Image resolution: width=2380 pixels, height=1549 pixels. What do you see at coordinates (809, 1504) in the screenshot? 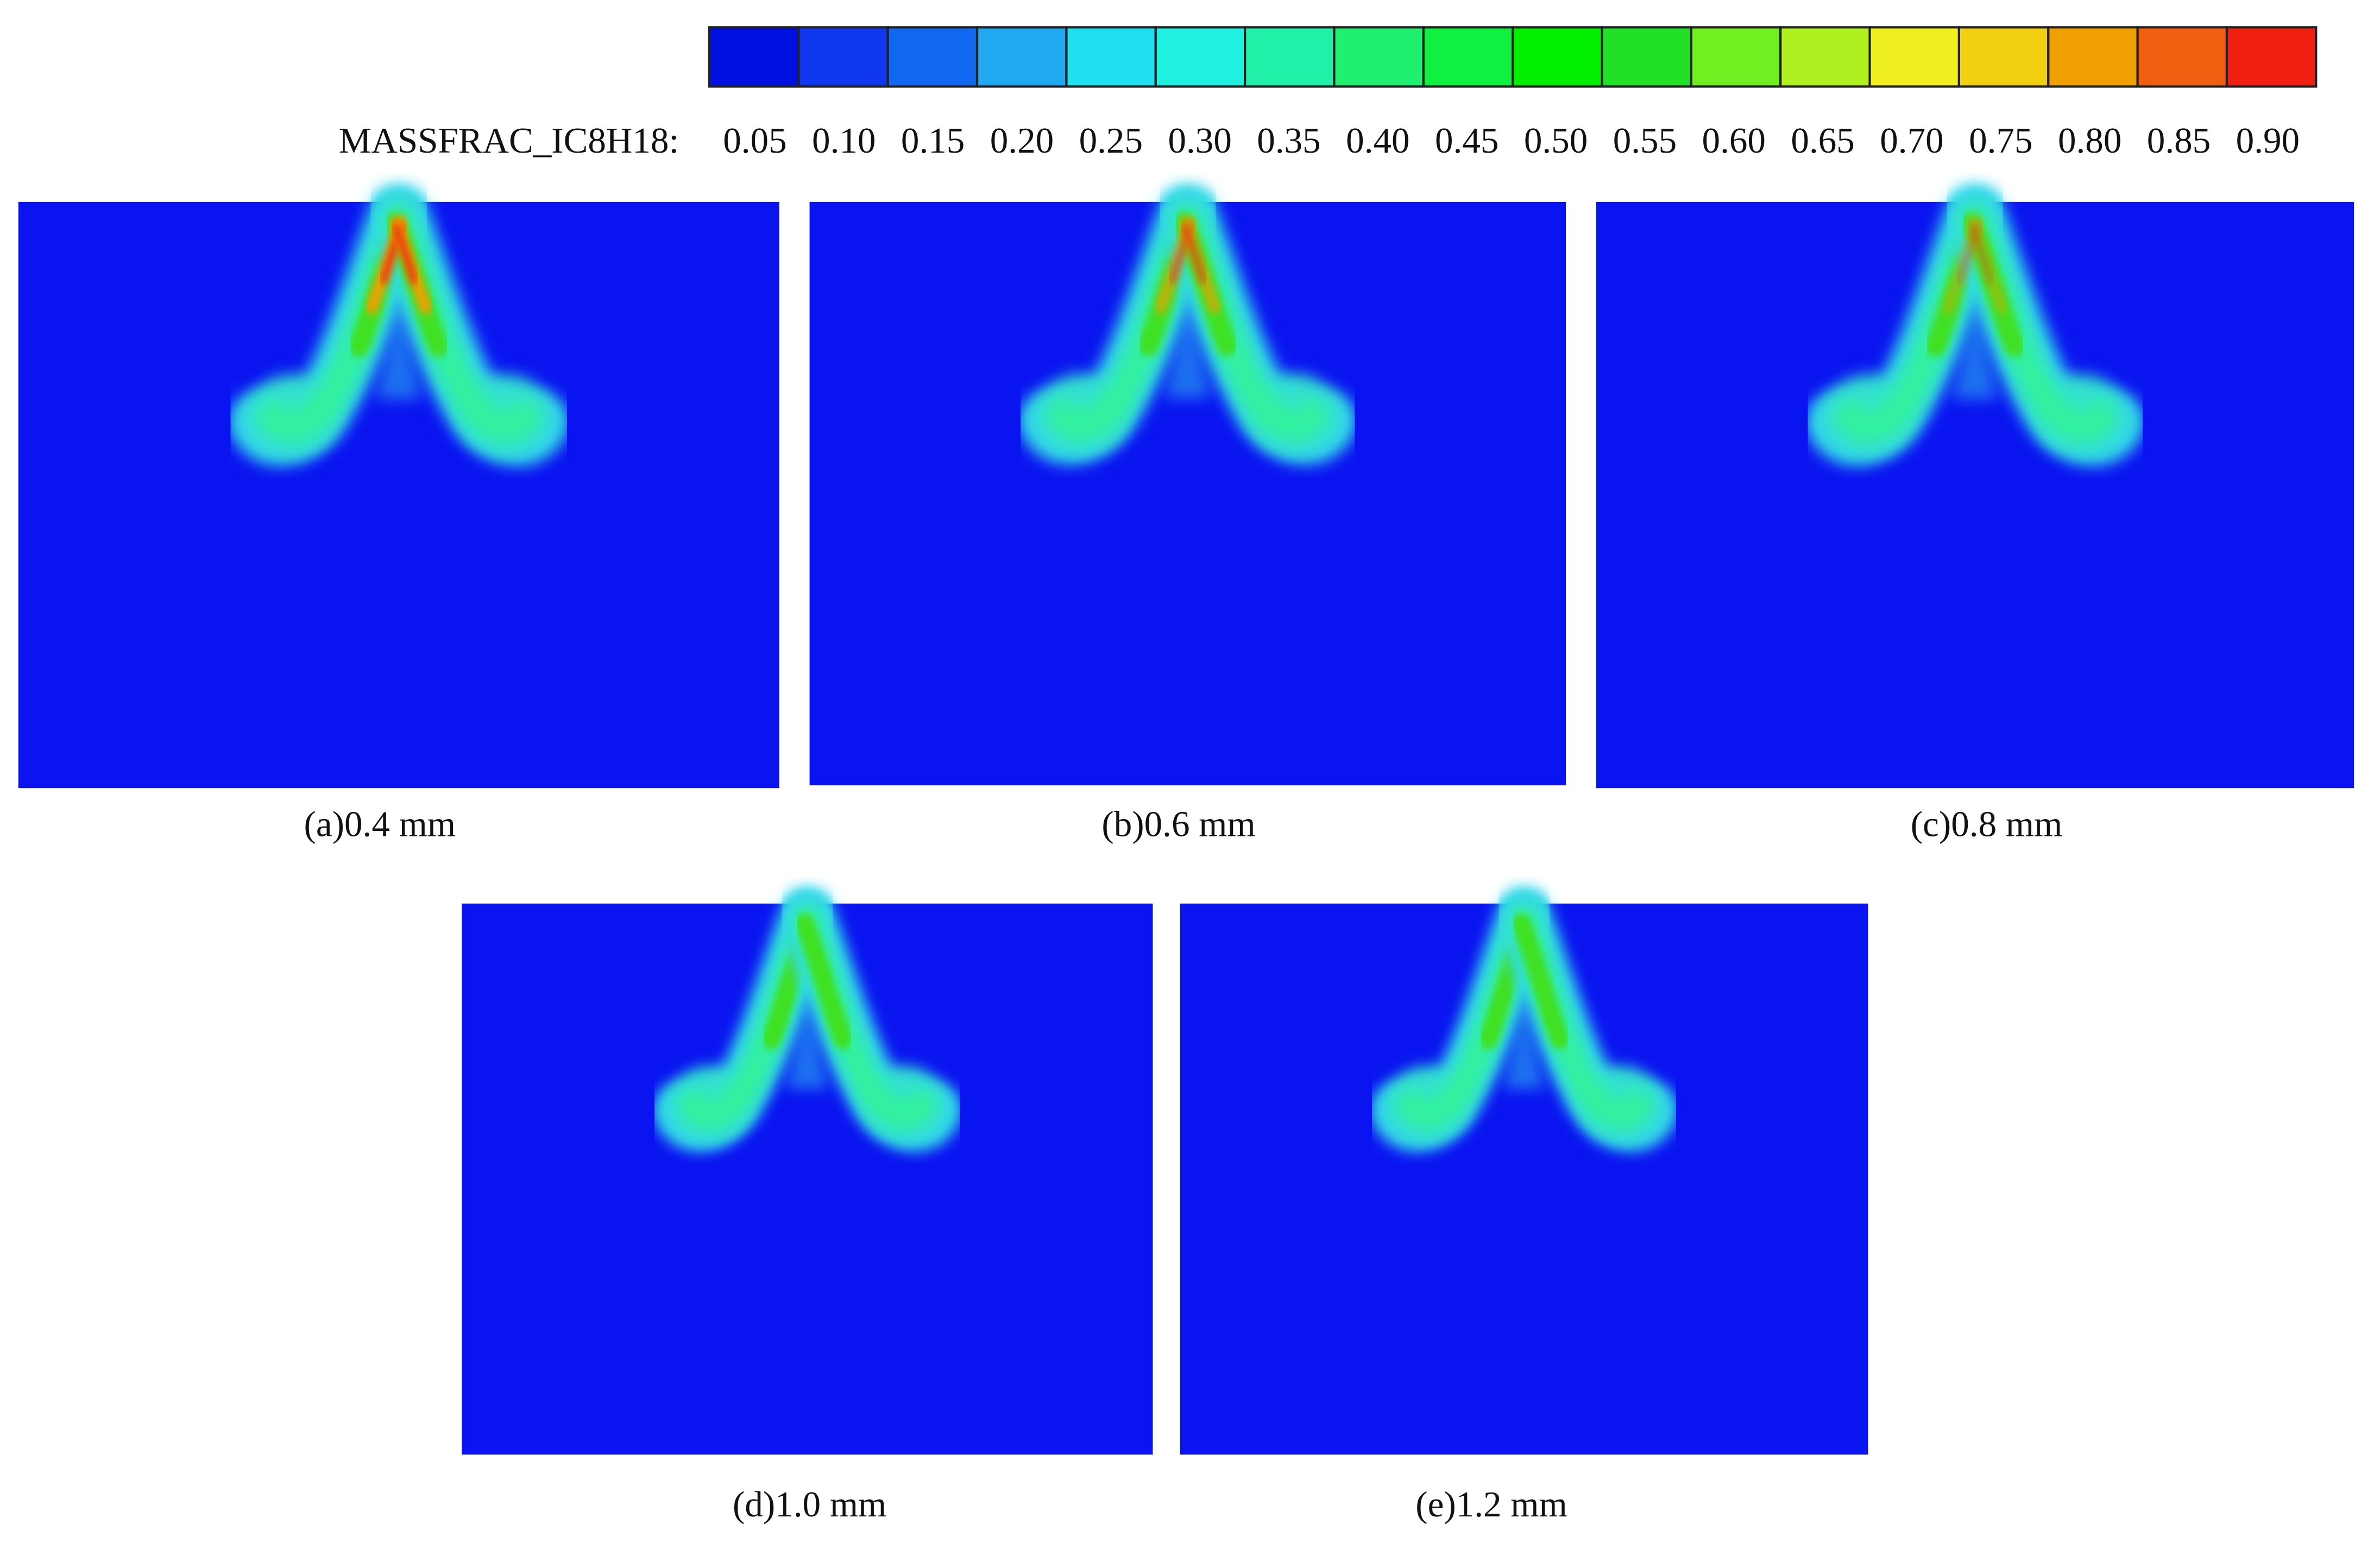
I see `panel-caption: (d)1.0 mm` at bounding box center [809, 1504].